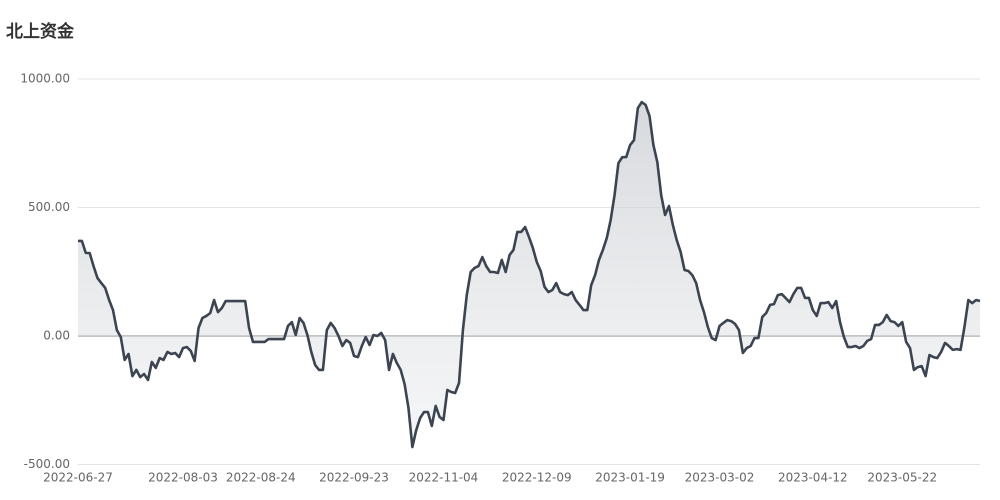  I want to click on x-tick-label: 2023-03-02, so click(720, 478).